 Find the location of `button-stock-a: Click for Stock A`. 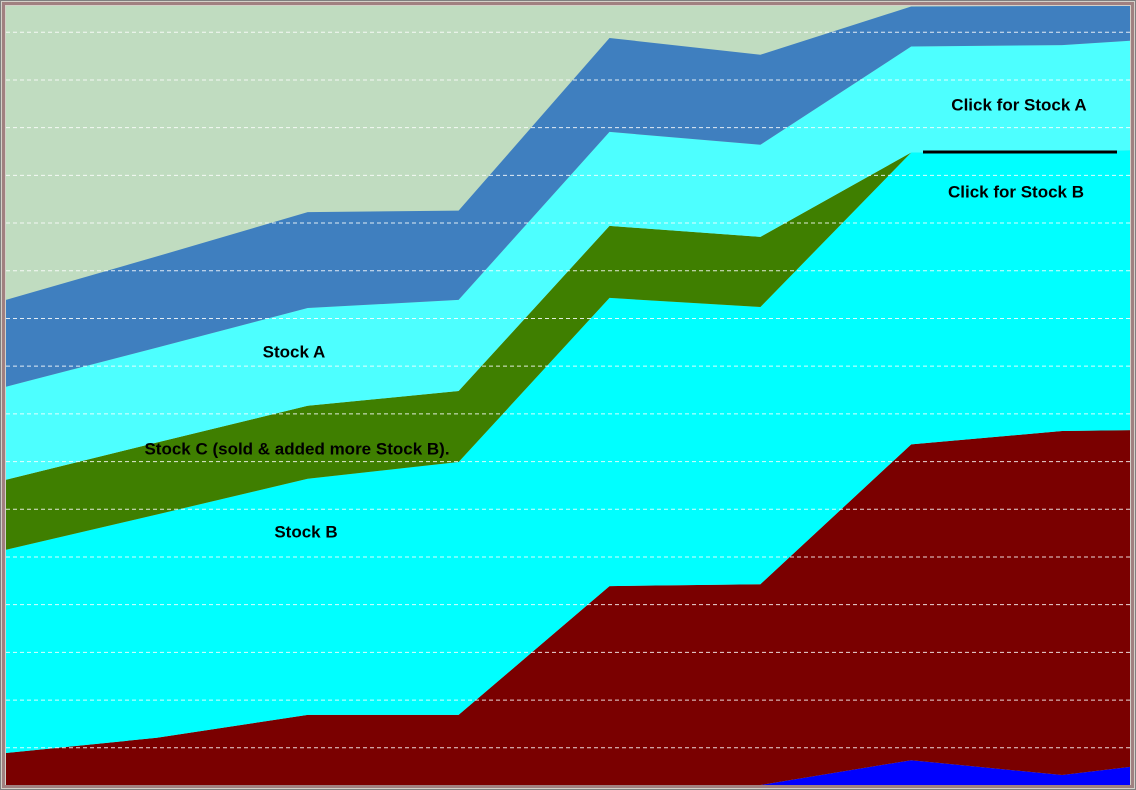

button-stock-a: Click for Stock A is located at coordinates (1018, 104).